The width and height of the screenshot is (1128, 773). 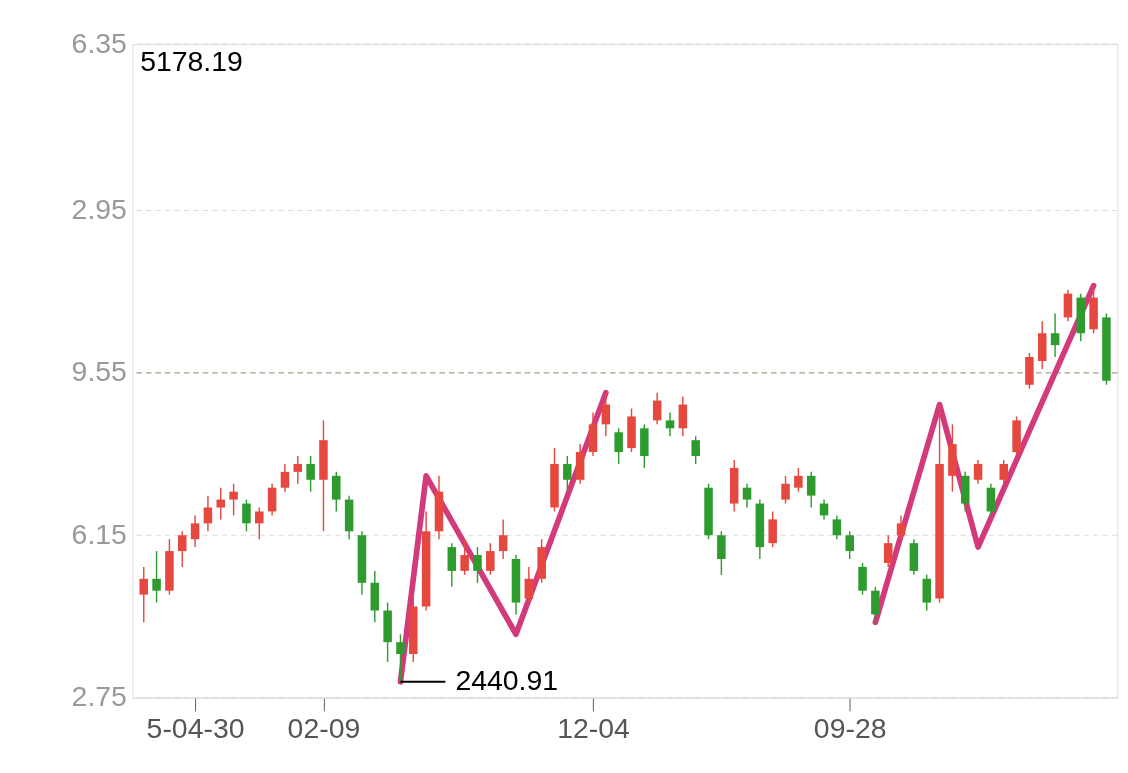 I want to click on text: 2.75, so click(x=99, y=696).